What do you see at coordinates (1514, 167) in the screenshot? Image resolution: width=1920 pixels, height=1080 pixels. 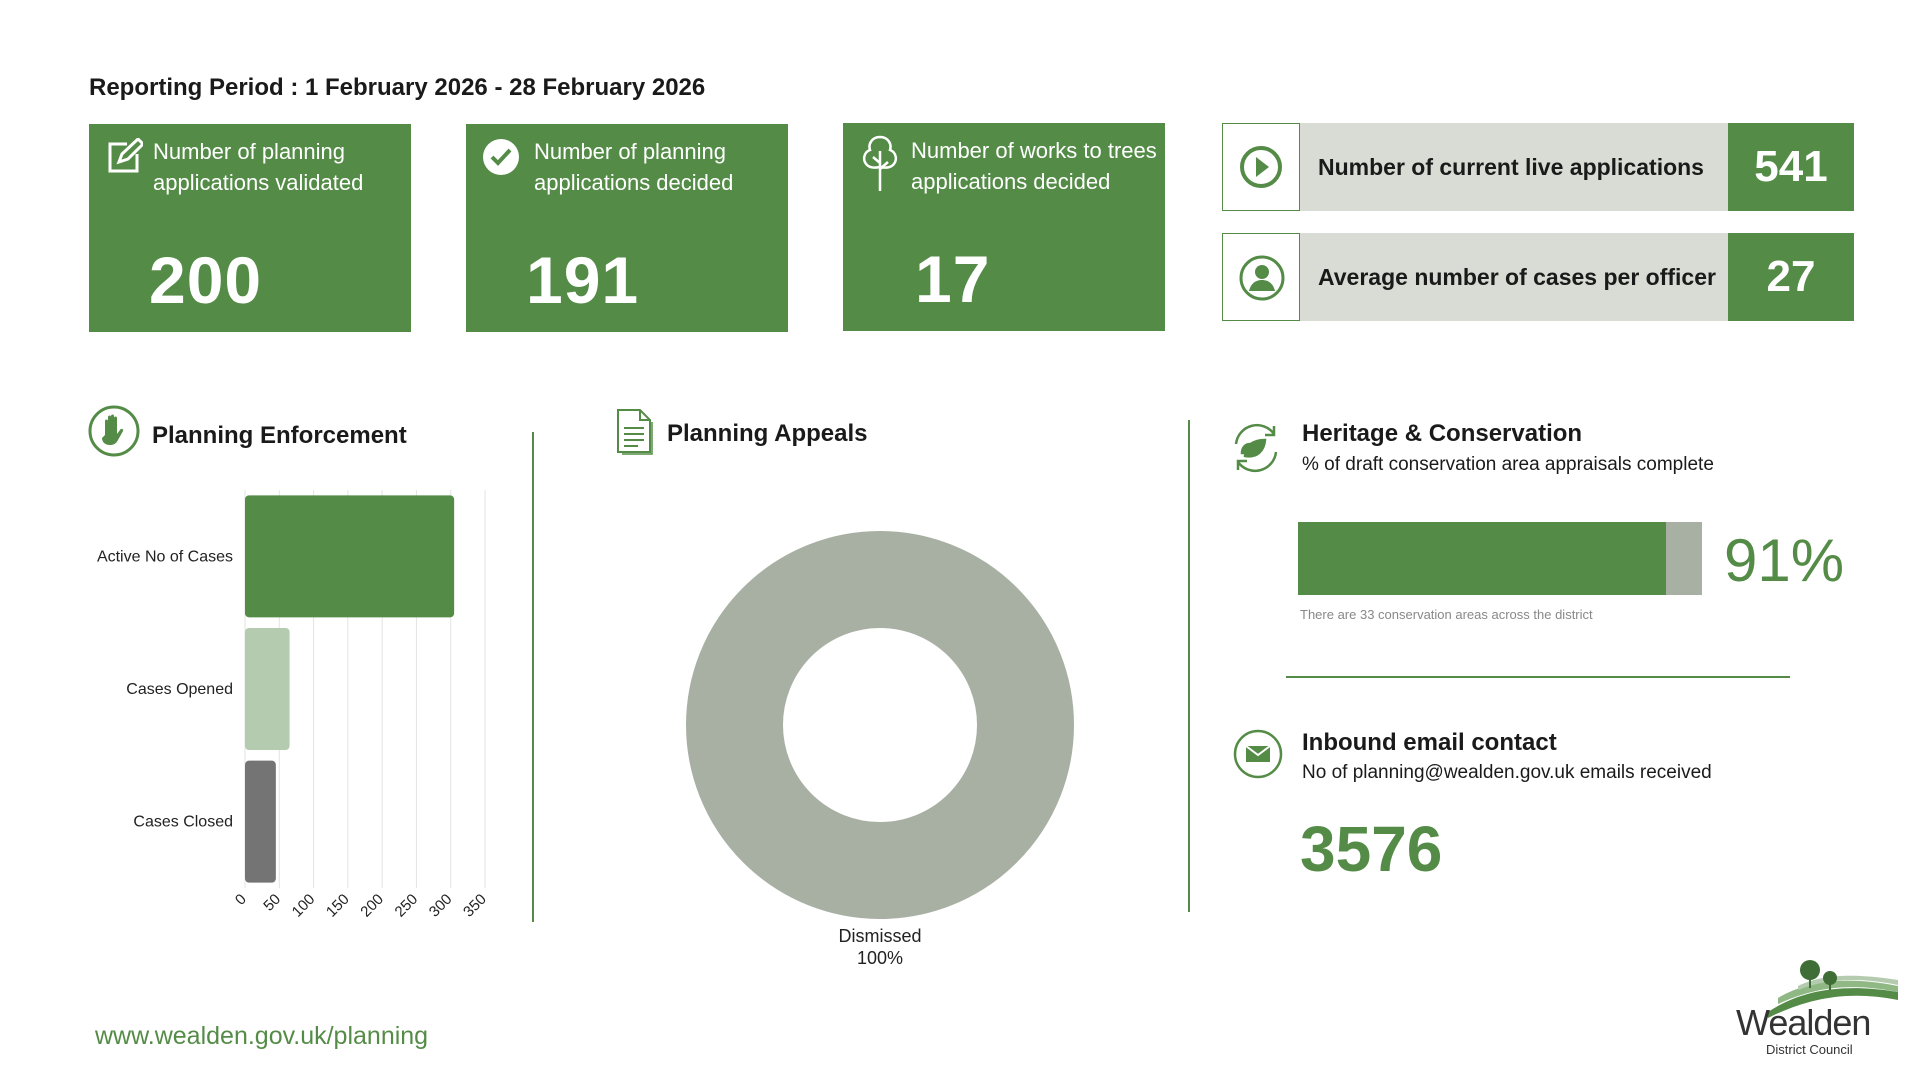 I see `stat-label: Number of current live applications` at bounding box center [1514, 167].